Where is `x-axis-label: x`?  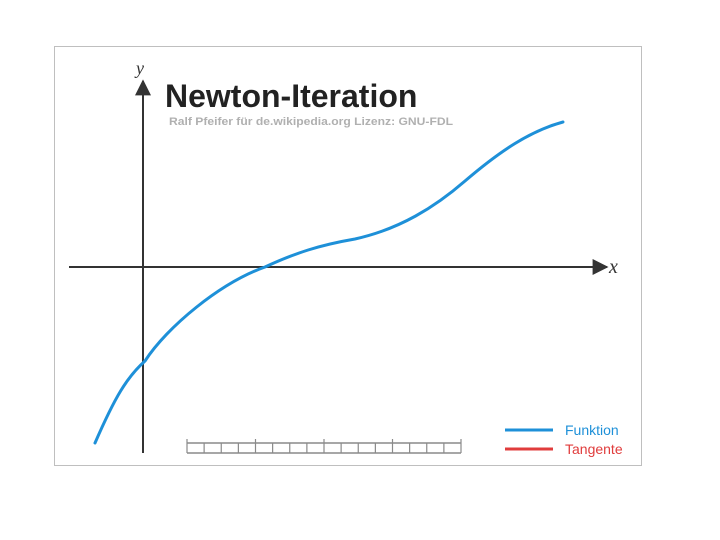 x-axis-label: x is located at coordinates (613, 267).